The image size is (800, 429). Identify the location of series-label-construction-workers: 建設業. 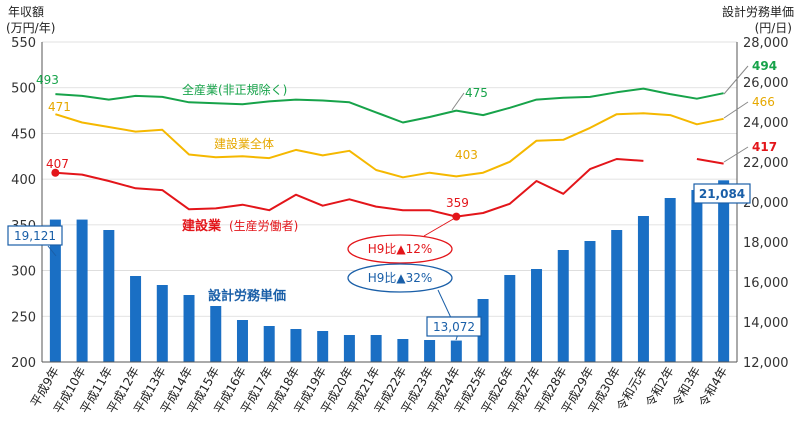
(202, 226).